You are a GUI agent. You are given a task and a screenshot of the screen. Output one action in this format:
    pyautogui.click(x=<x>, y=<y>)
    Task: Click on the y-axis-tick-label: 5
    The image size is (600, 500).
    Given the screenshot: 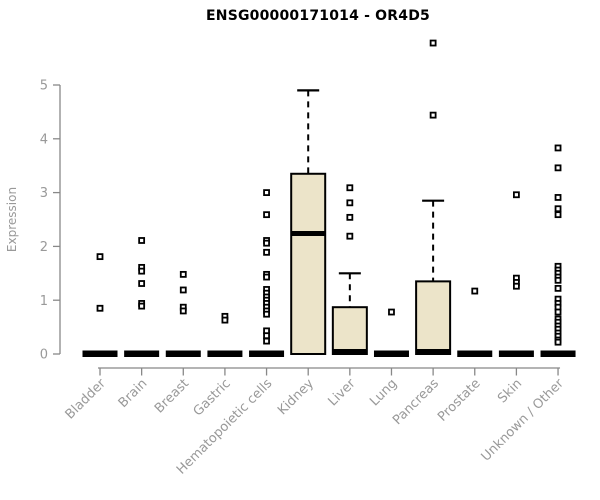 What is the action you would take?
    pyautogui.click(x=44, y=86)
    